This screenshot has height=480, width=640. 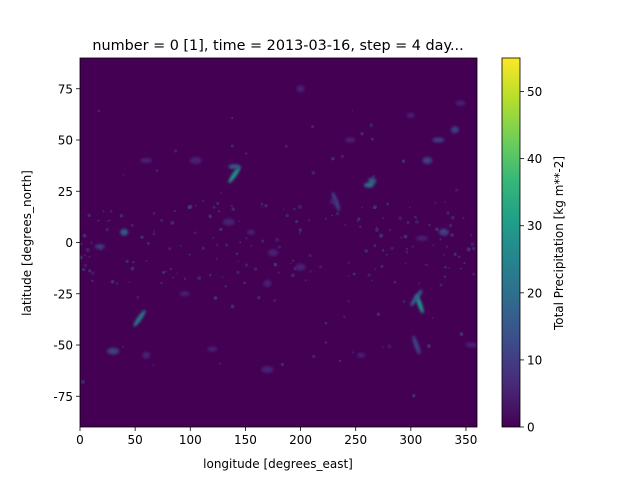 What do you see at coordinates (534, 92) in the screenshot?
I see `colorbar-tick-label: 50` at bounding box center [534, 92].